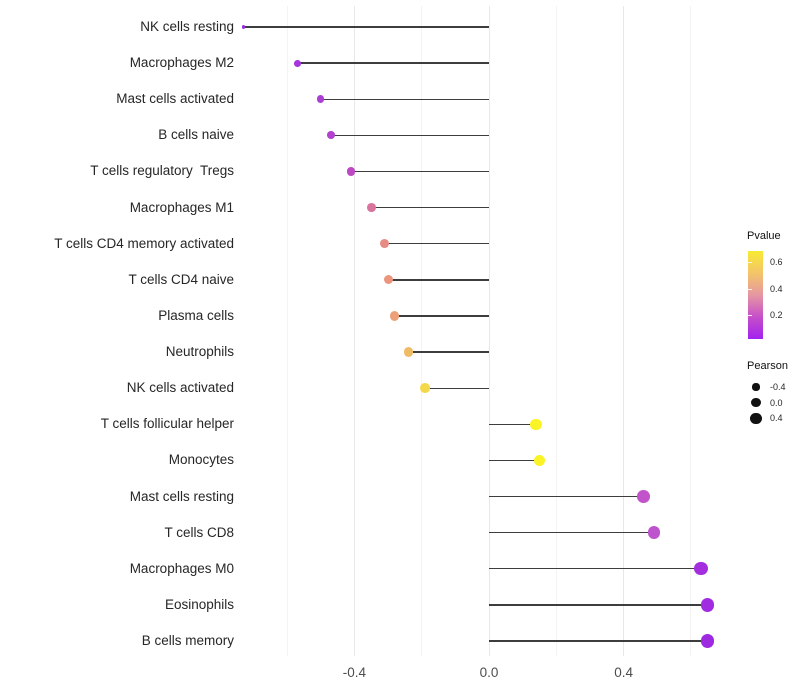  I want to click on x-tick-label: 0.4, so click(623, 672).